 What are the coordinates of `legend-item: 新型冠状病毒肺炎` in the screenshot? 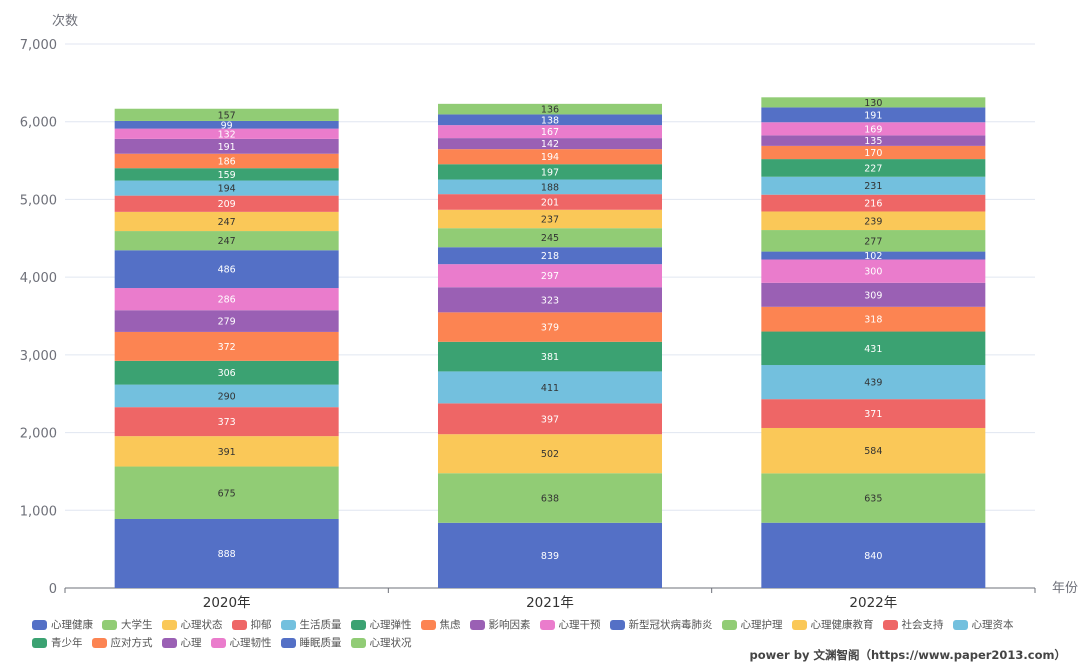 It's located at (661, 625).